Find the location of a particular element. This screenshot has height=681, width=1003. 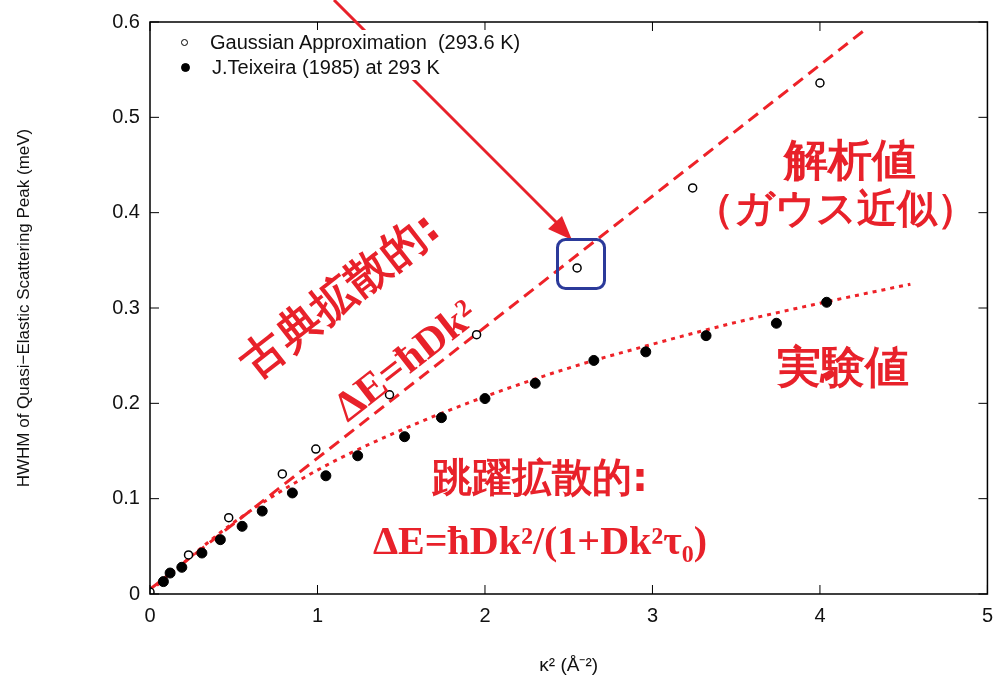

x-tick-label: 1 is located at coordinates (317, 614).